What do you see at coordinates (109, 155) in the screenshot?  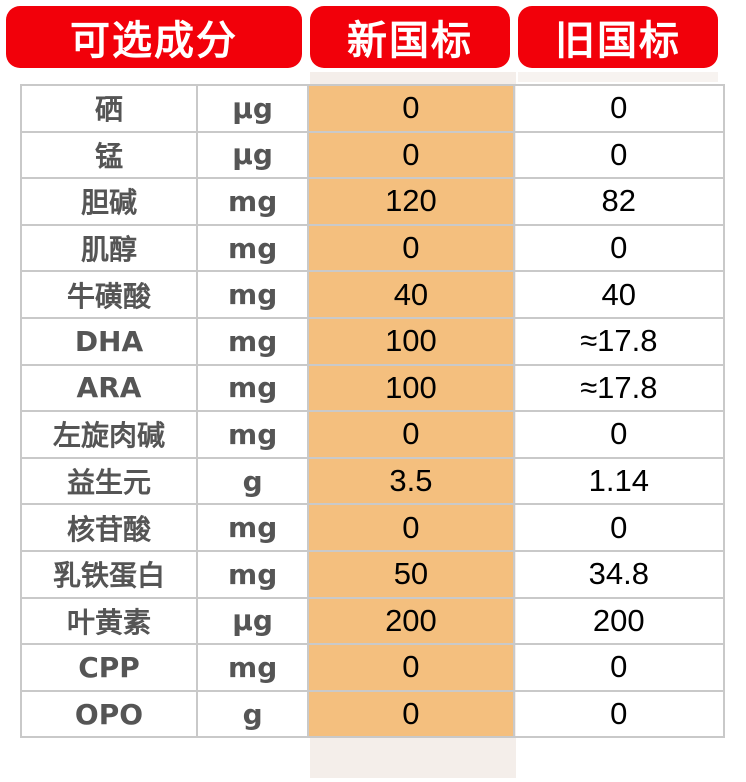 I see `ingredient-name-cell: 锰` at bounding box center [109, 155].